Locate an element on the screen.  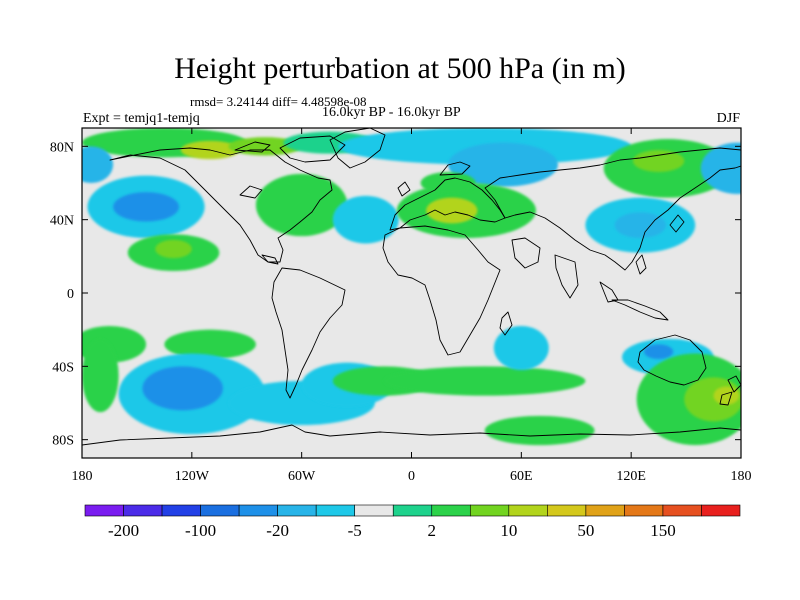
colorbar-label: 10 is located at coordinates (508, 530).